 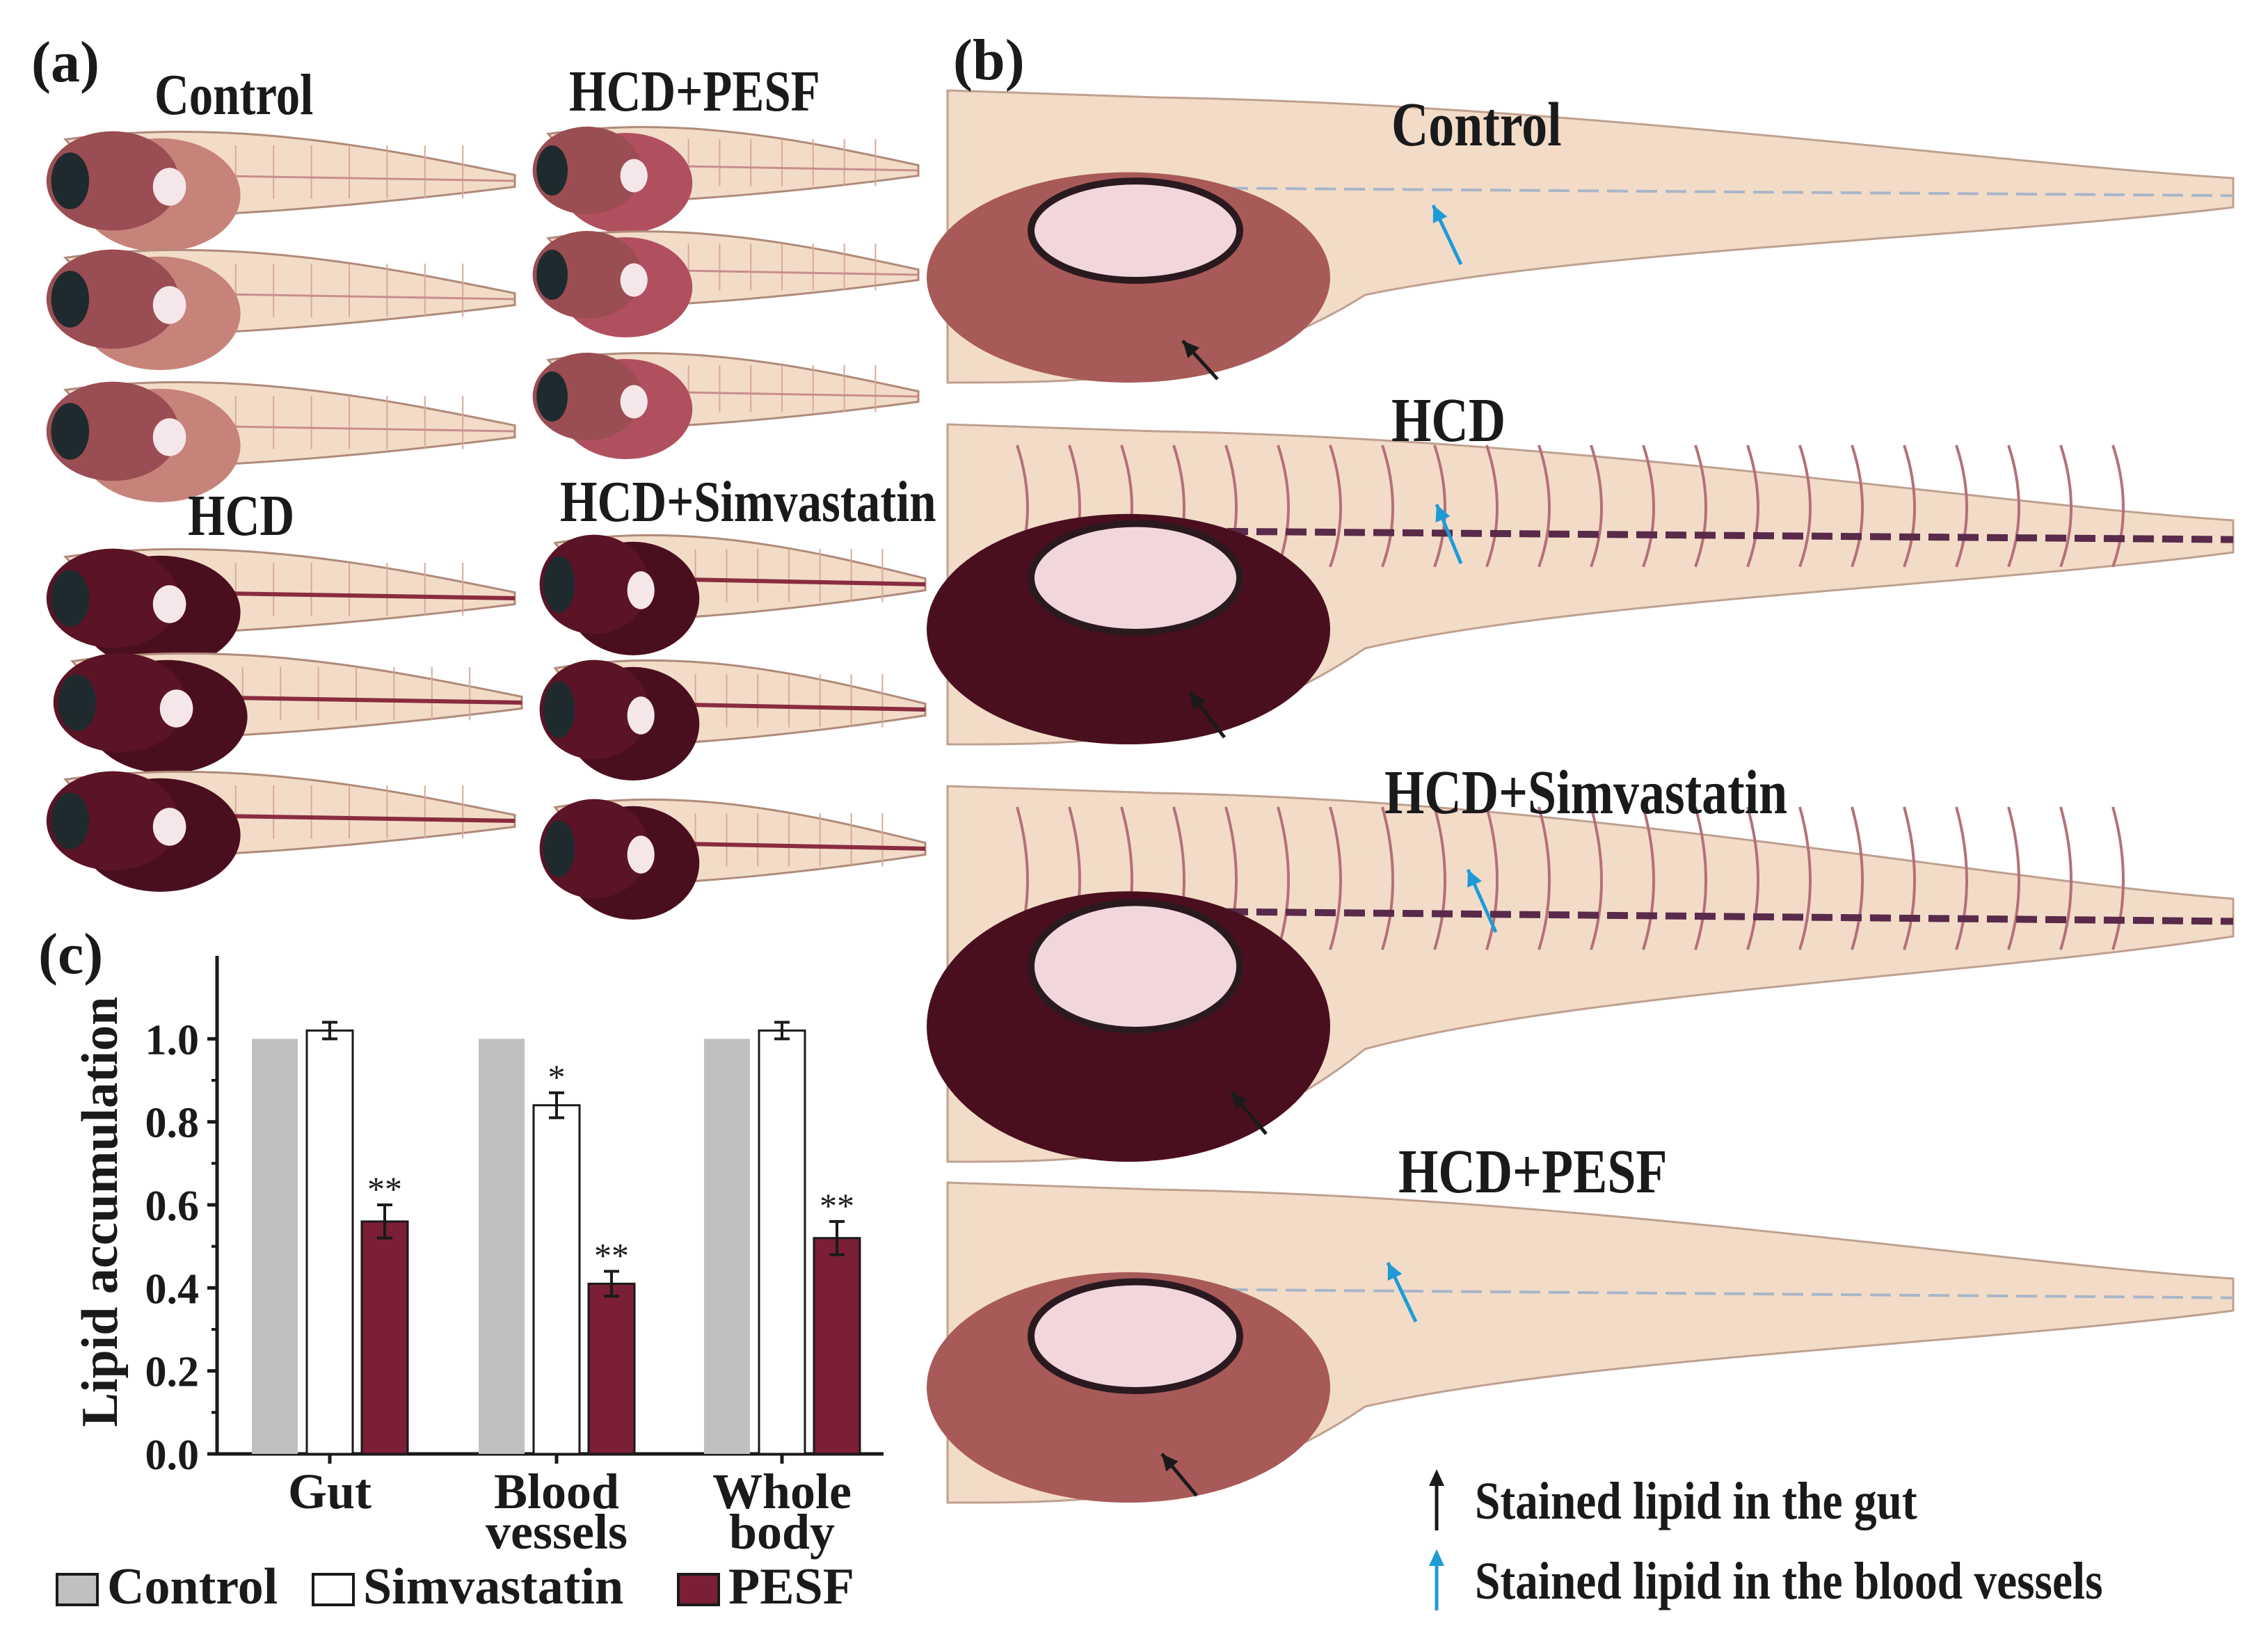 I want to click on larva-b-control, so click(x=1581, y=236).